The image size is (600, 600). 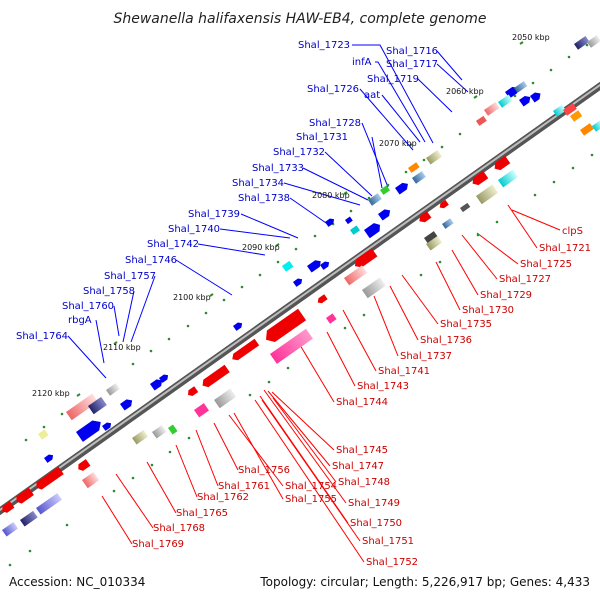 What do you see at coordinates (194, 229) in the screenshot?
I see `gene-label: Shal_1740` at bounding box center [194, 229].